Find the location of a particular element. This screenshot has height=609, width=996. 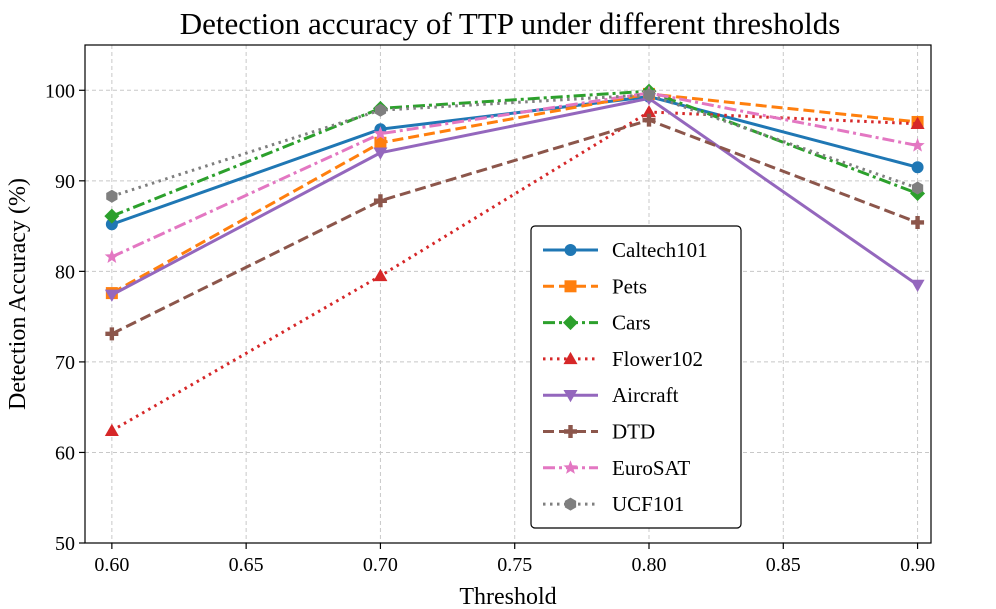

legend-marker-pets is located at coordinates (570, 286).